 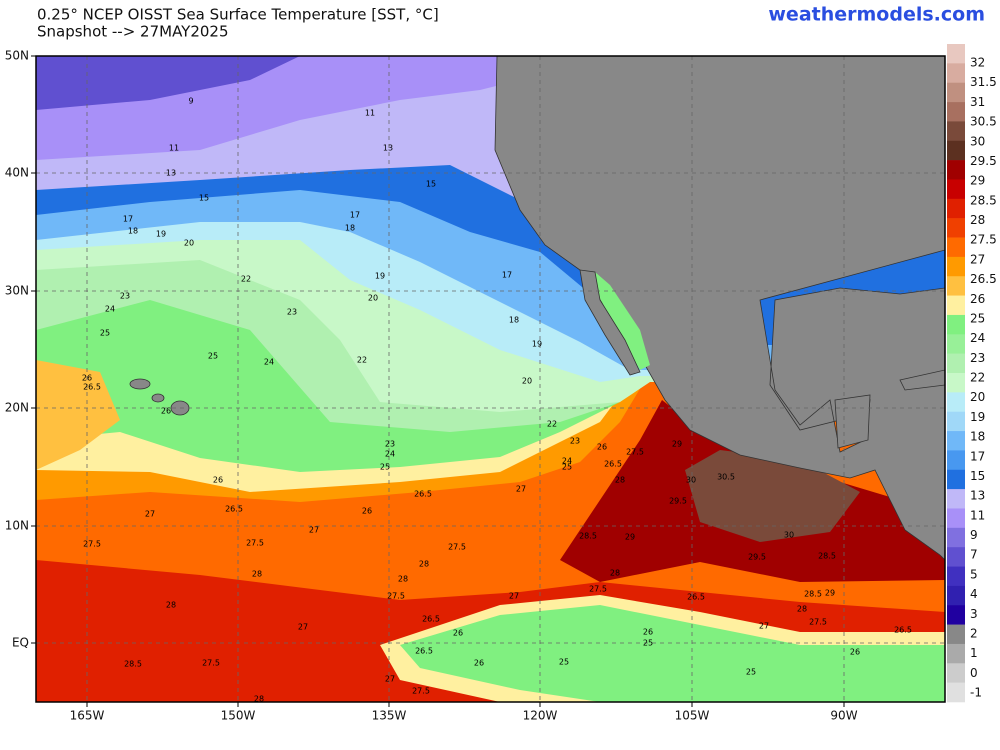 I want to click on land-hawaii, so click(x=158, y=398).